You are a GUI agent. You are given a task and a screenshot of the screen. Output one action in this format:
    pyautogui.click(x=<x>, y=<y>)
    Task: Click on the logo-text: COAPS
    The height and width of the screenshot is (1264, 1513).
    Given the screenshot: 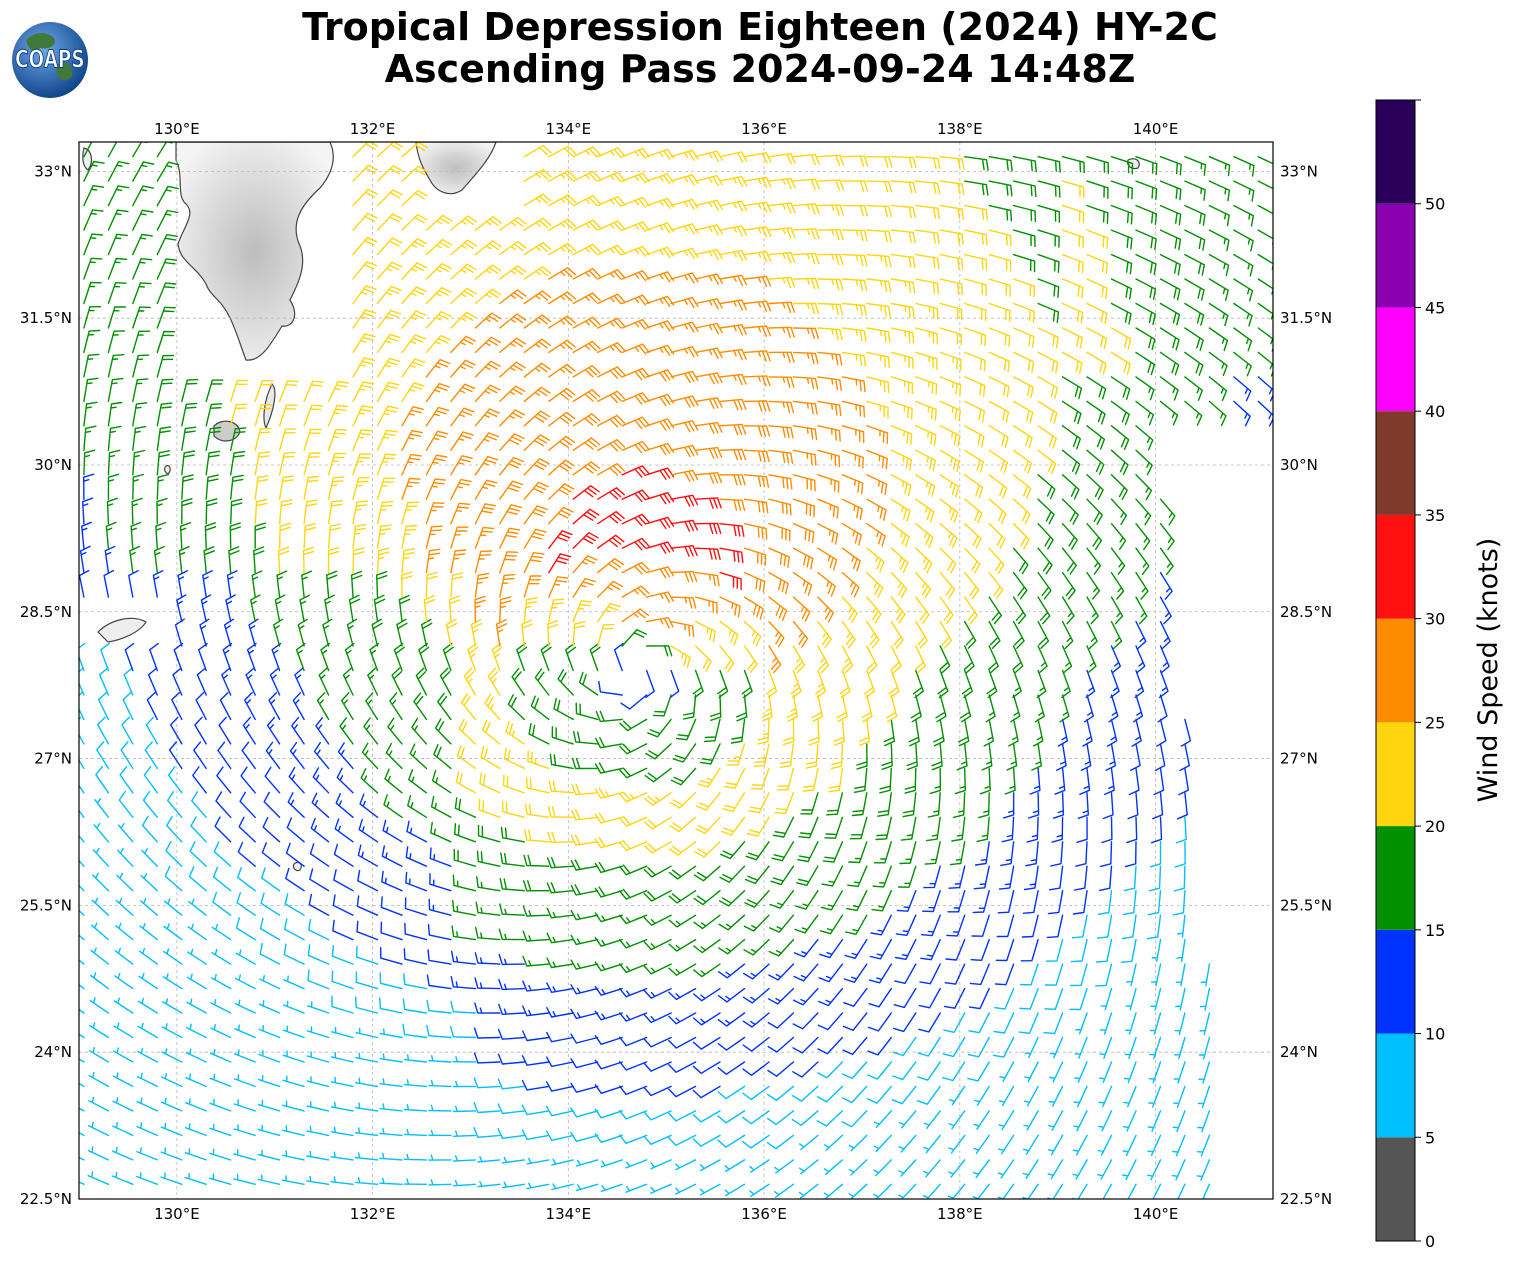 What is the action you would take?
    pyautogui.click(x=50, y=60)
    